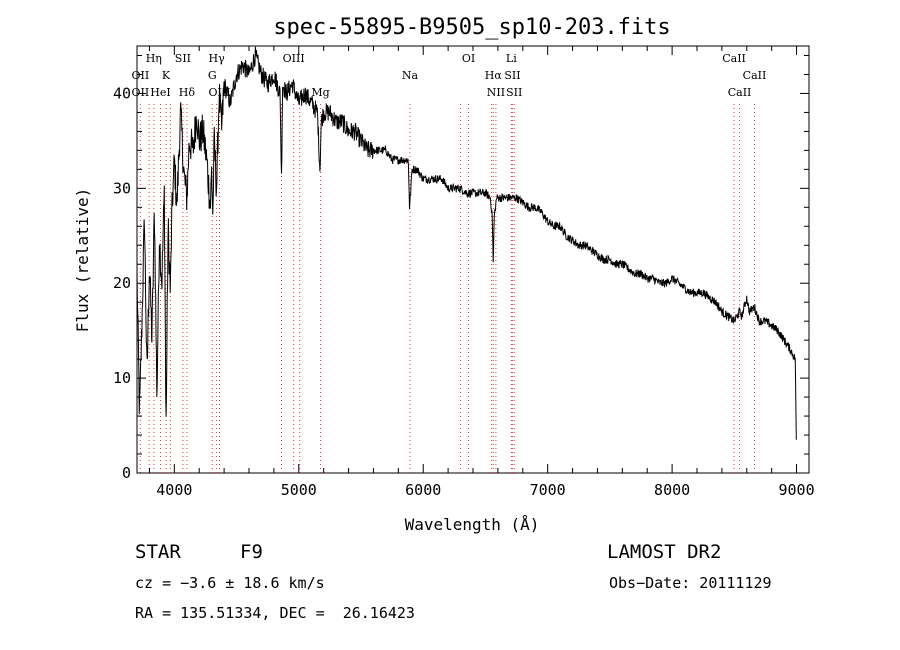 This screenshot has height=650, width=900. What do you see at coordinates (294, 58) in the screenshot?
I see `line-label: OIII` at bounding box center [294, 58].